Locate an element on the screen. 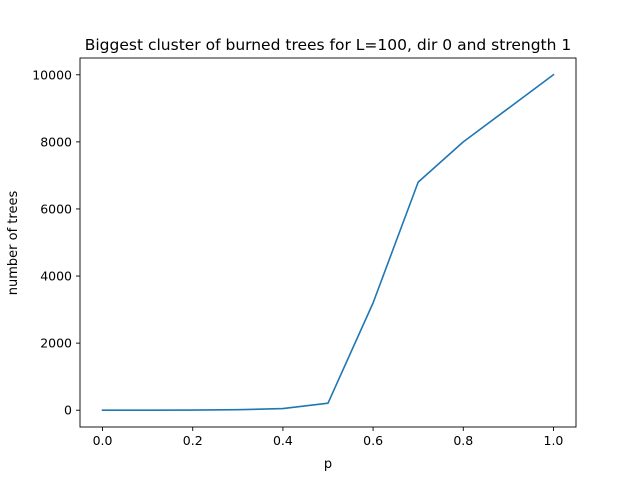  y-tick-label: 4000 is located at coordinates (56, 276).